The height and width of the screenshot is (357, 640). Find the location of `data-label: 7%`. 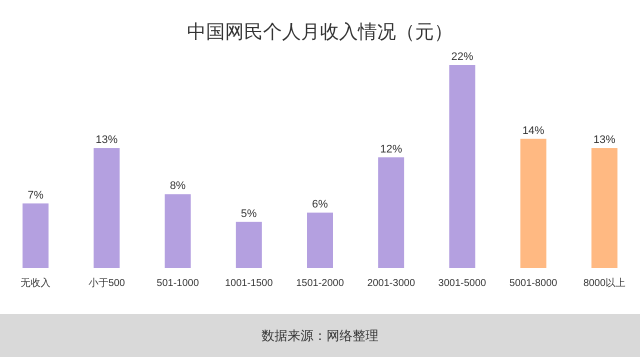

data-label: 7% is located at coordinates (36, 195).